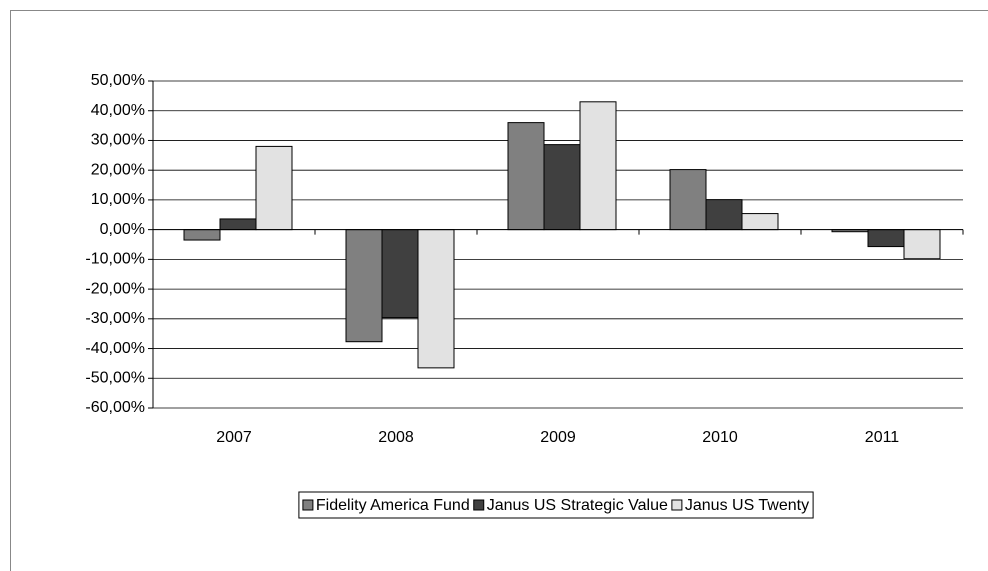 The width and height of the screenshot is (988, 571). What do you see at coordinates (115, 288) in the screenshot?
I see `y-tick-label: -20,00%` at bounding box center [115, 288].